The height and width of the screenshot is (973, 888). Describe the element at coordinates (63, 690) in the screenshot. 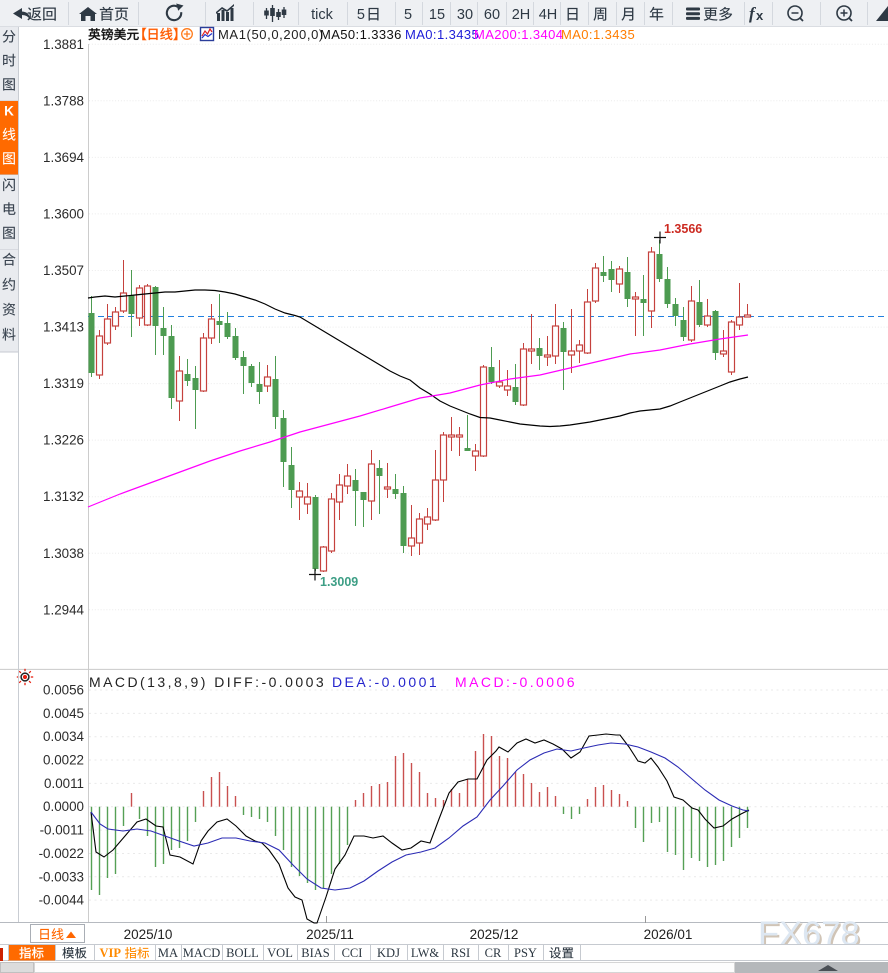

I see `svg-text: 0.0056` at that location.